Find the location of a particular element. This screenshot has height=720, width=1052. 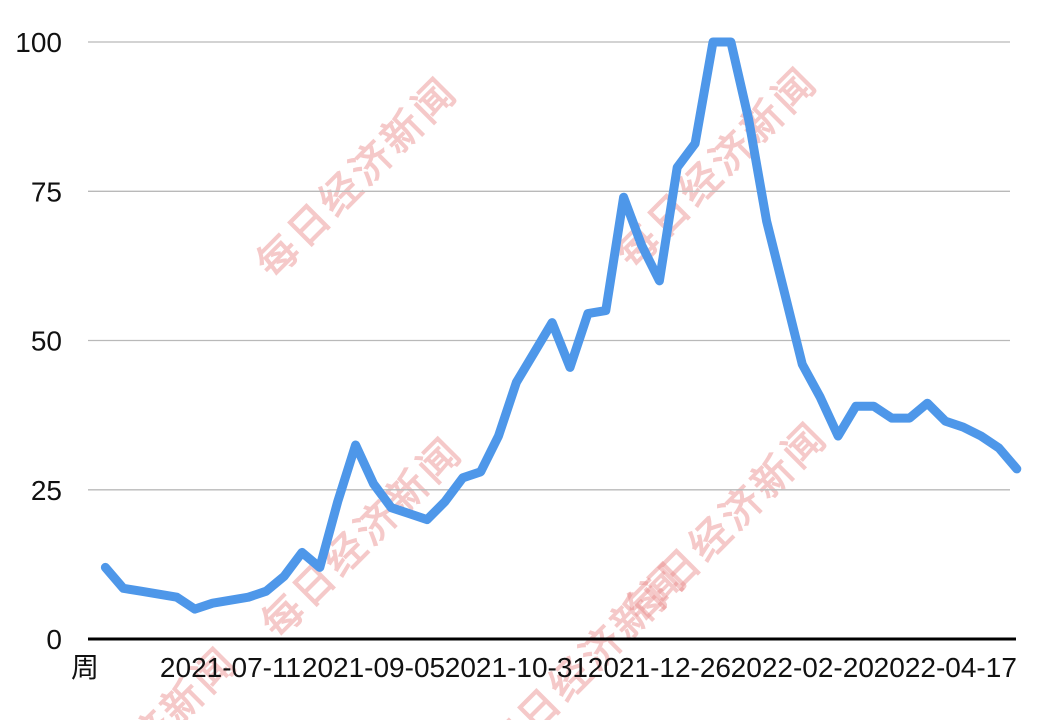

x-axis-unit-label: 周 is located at coordinates (85, 667).